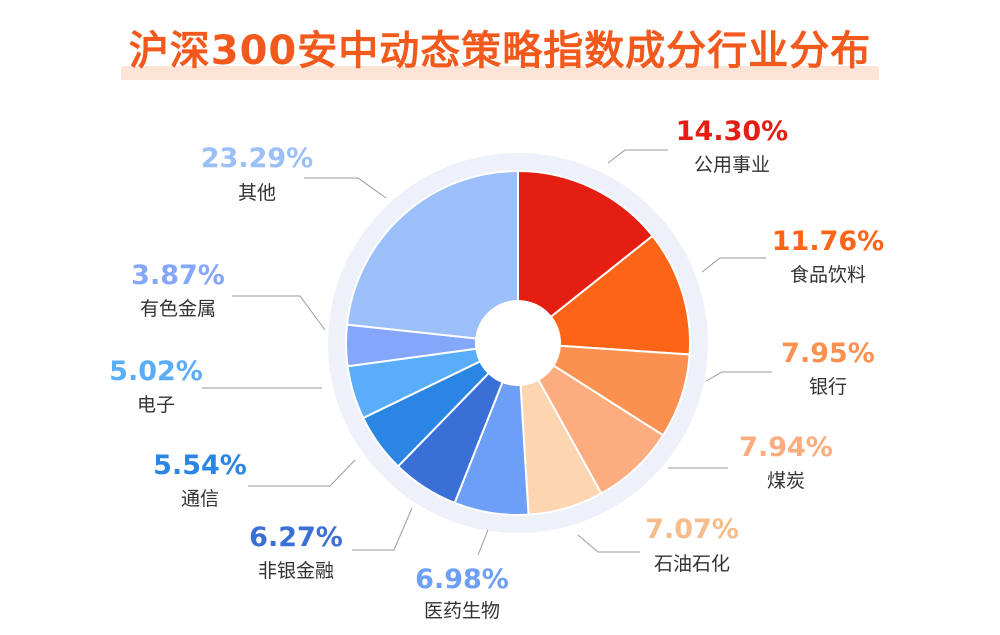  What do you see at coordinates (296, 537) in the screenshot?
I see `slice-value-label: 6.27%` at bounding box center [296, 537].